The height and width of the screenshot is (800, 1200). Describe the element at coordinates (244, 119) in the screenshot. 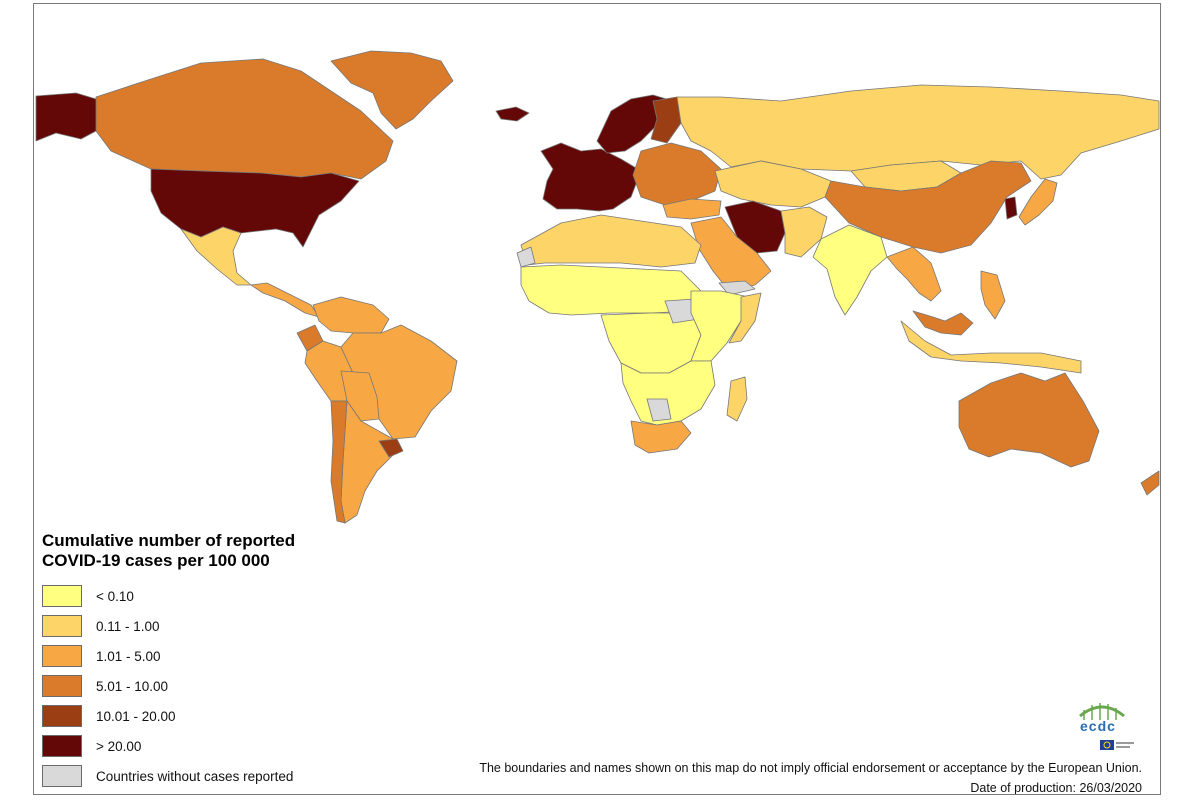

I see `region-canada` at that location.